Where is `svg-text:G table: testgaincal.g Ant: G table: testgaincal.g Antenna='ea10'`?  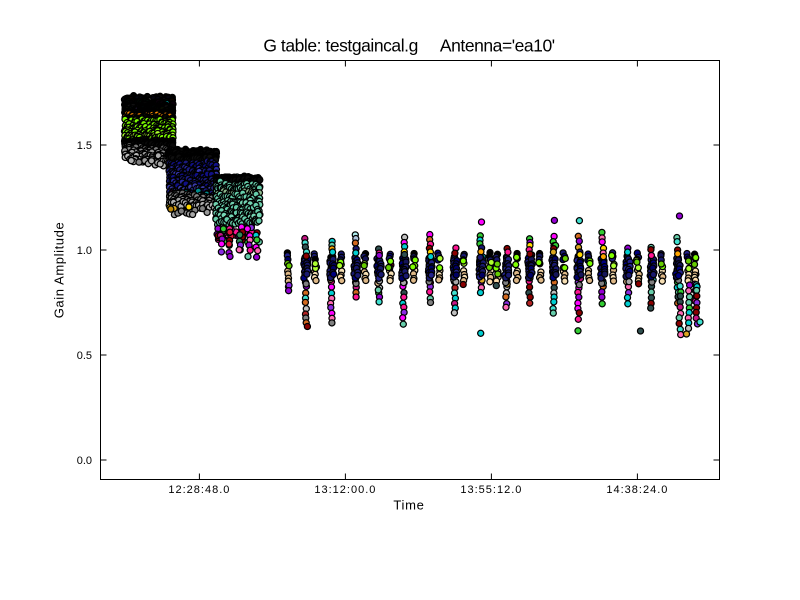
svg-text:G table: testgaincal.g Ant: G table: testgaincal.g Antenna='ea10' is located at coordinates (408, 46).